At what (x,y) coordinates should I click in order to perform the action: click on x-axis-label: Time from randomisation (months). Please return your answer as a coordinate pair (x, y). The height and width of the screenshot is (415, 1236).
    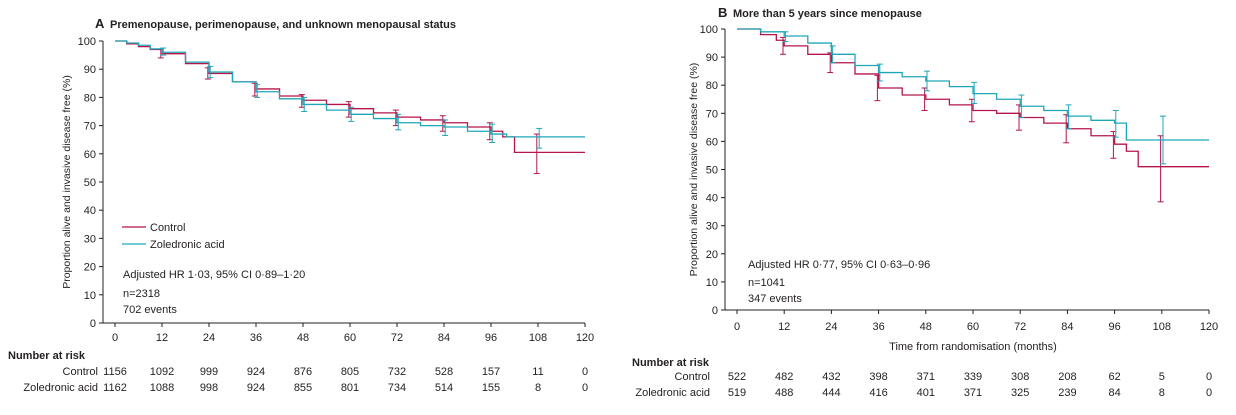
    Looking at the image, I should click on (973, 347).